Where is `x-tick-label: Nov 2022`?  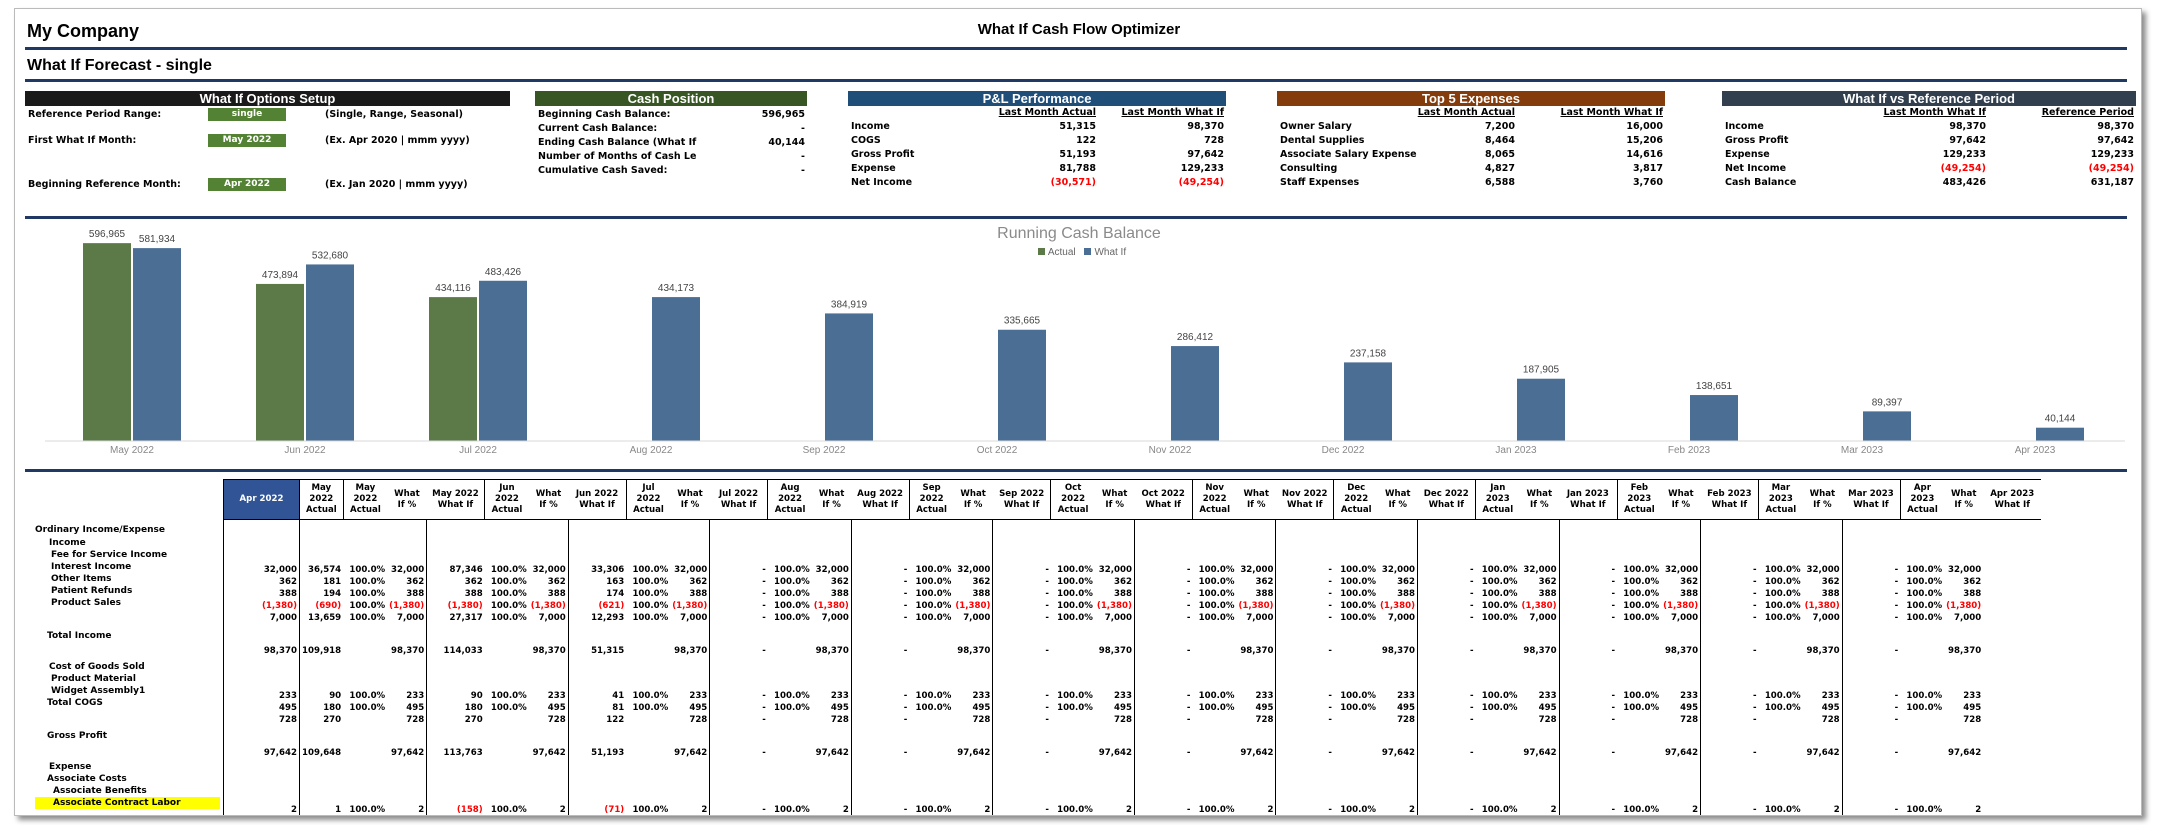
x-tick-label: Nov 2022 is located at coordinates (1170, 450).